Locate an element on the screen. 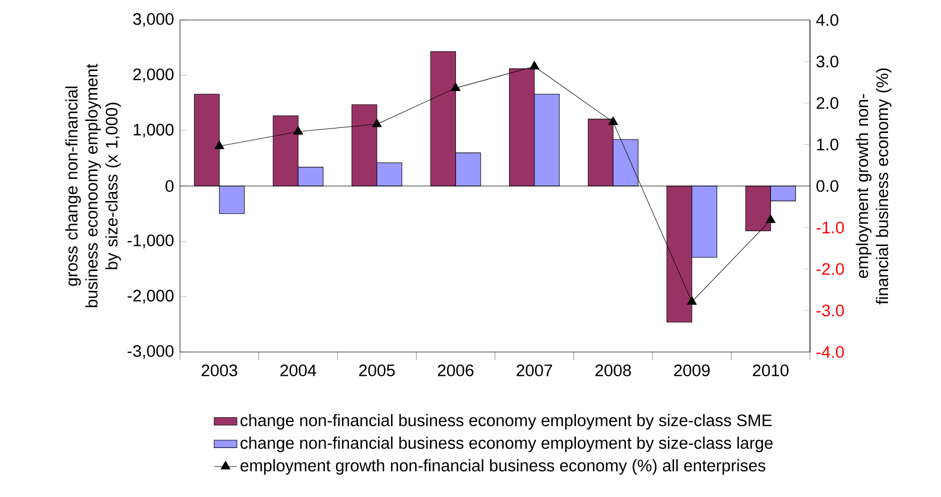 The height and width of the screenshot is (497, 941). y-tick-label: -1,000 is located at coordinates (151, 241).